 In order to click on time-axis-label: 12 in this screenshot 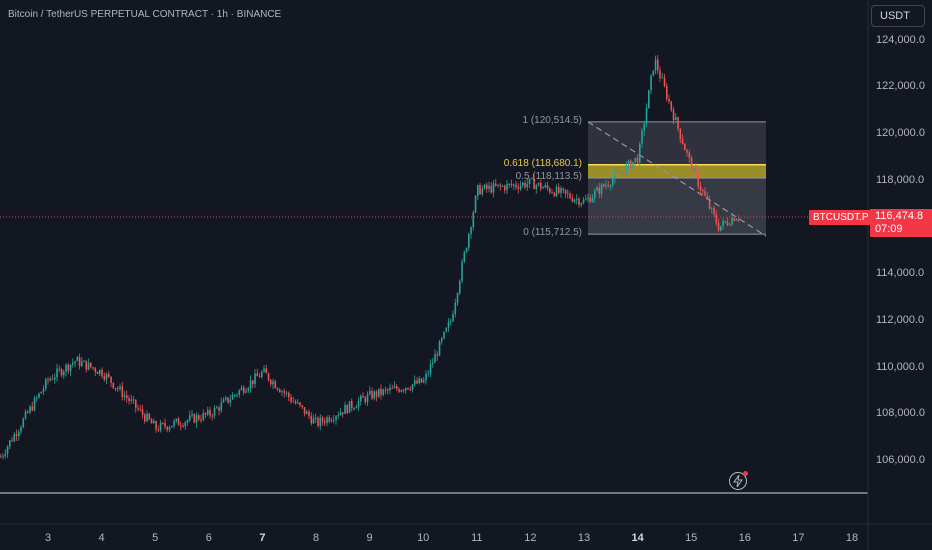, I will do `click(530, 538)`.